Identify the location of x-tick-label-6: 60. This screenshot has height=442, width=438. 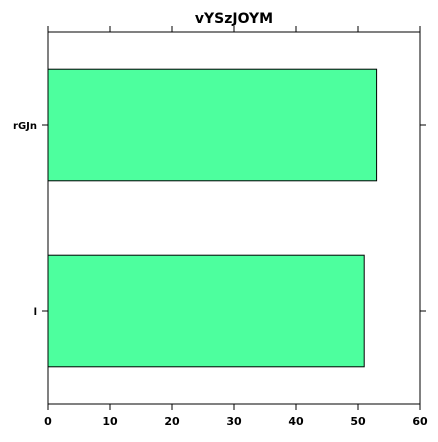
(420, 421).